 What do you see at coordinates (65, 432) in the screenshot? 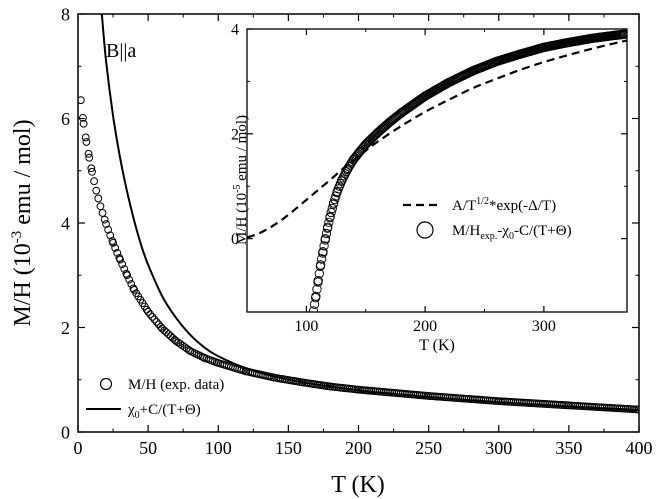
I see `main-y-tick-label: 0` at bounding box center [65, 432].